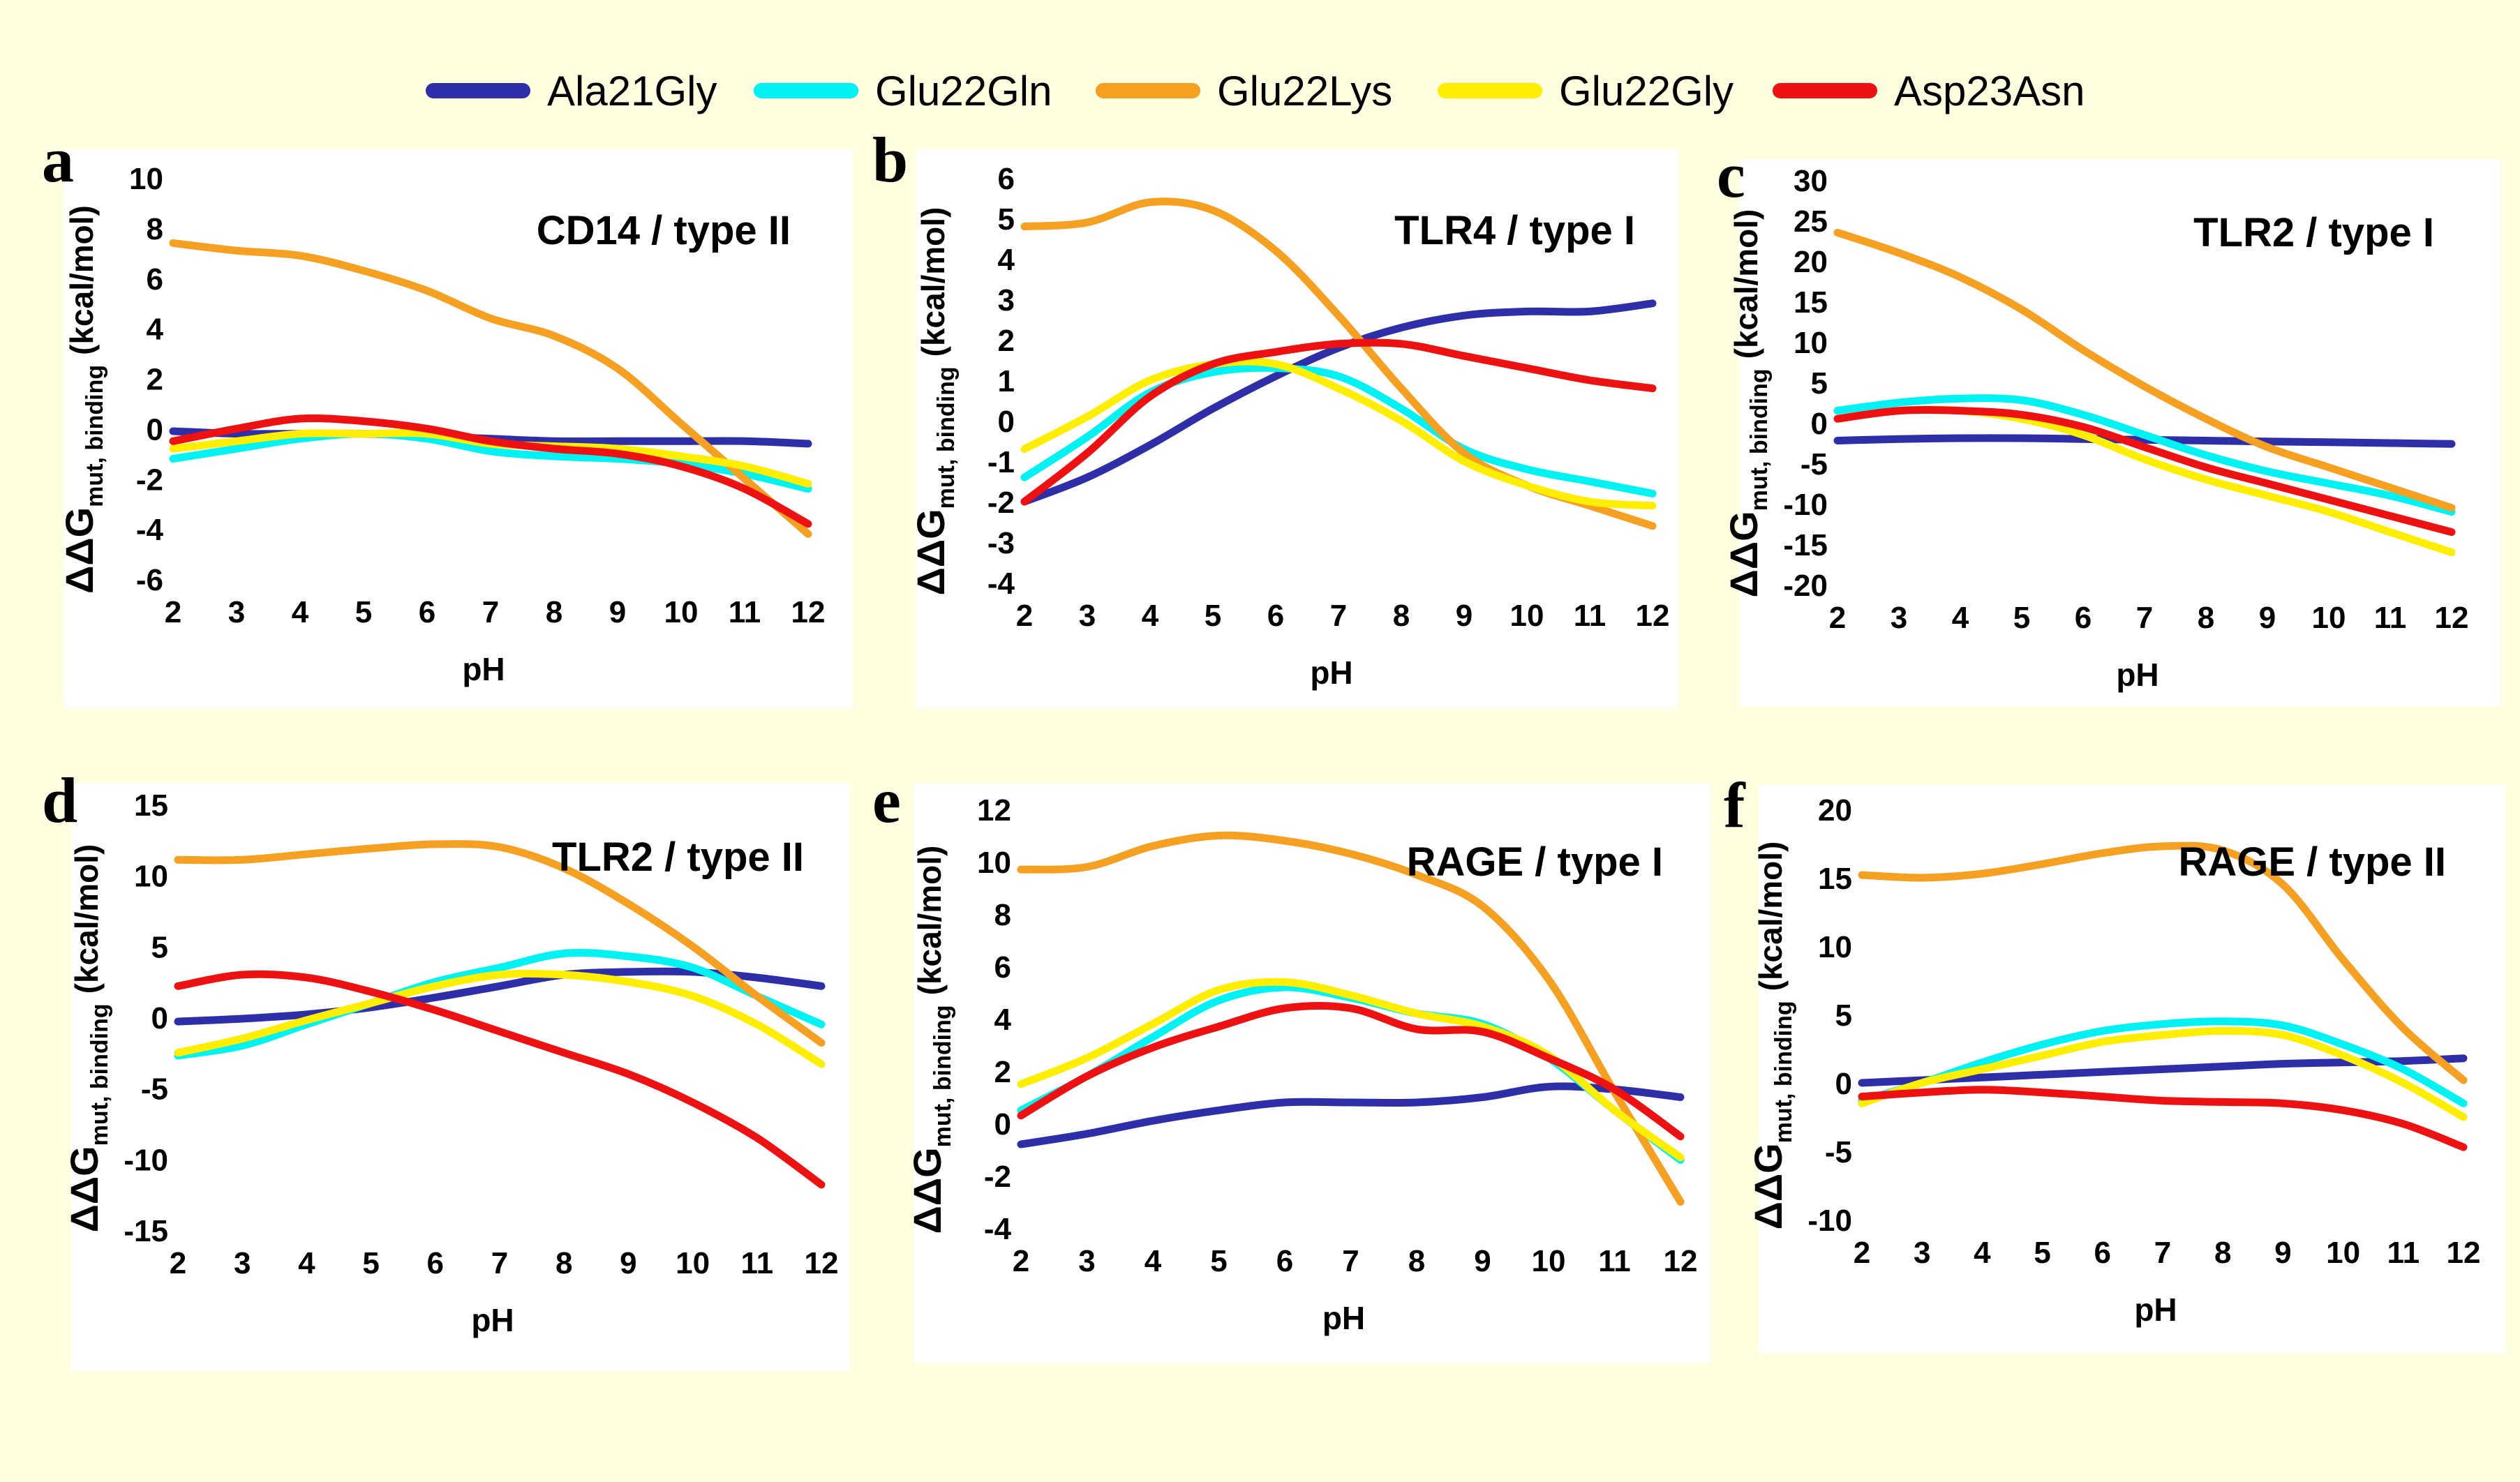  I want to click on y-axis-label: ΔΔGmut, binding (kcal/mol), so click(930, 1040).